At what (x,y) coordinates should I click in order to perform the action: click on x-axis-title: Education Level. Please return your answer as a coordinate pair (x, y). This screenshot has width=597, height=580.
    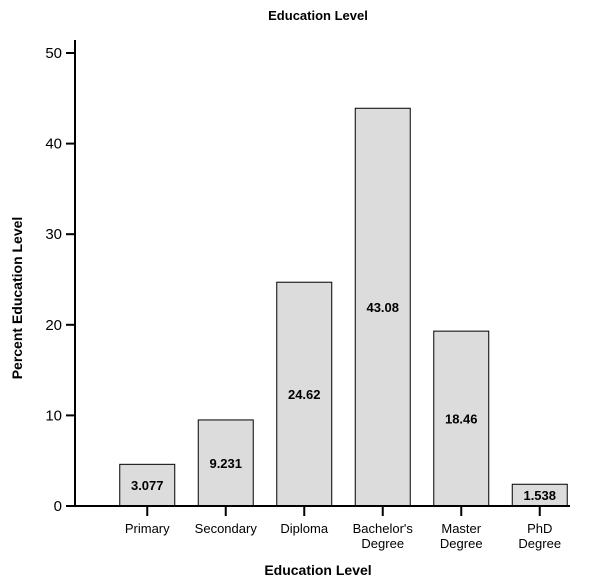
    Looking at the image, I should click on (317, 570).